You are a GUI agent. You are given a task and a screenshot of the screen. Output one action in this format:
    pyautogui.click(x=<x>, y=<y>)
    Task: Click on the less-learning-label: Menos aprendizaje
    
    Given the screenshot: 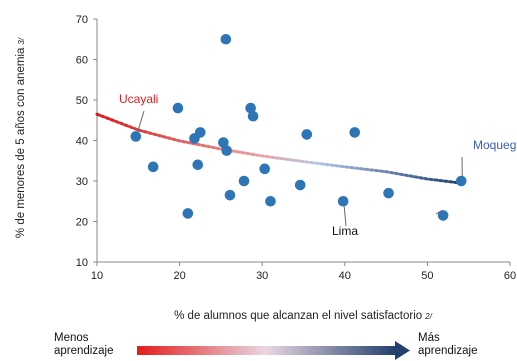 What is the action you would take?
    pyautogui.click(x=83, y=345)
    